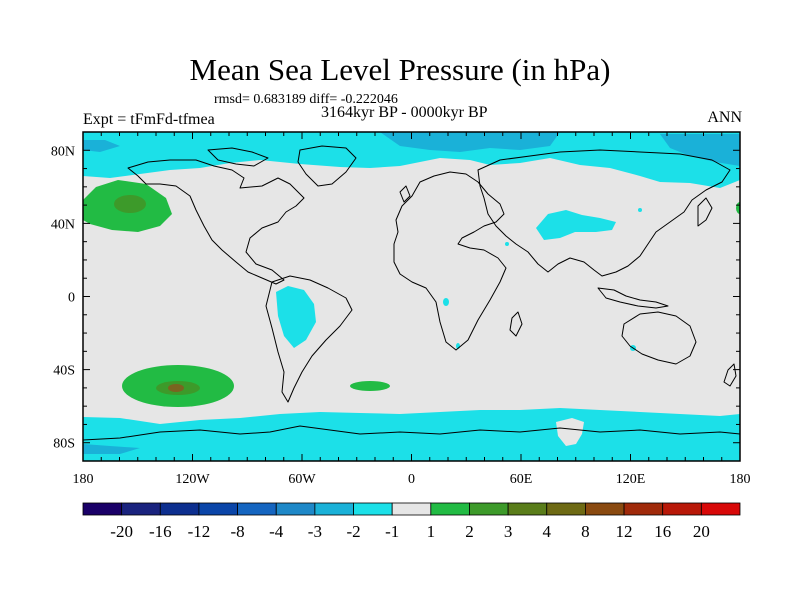 The image size is (800, 600). I want to click on colorbar-label: 3, so click(508, 531).